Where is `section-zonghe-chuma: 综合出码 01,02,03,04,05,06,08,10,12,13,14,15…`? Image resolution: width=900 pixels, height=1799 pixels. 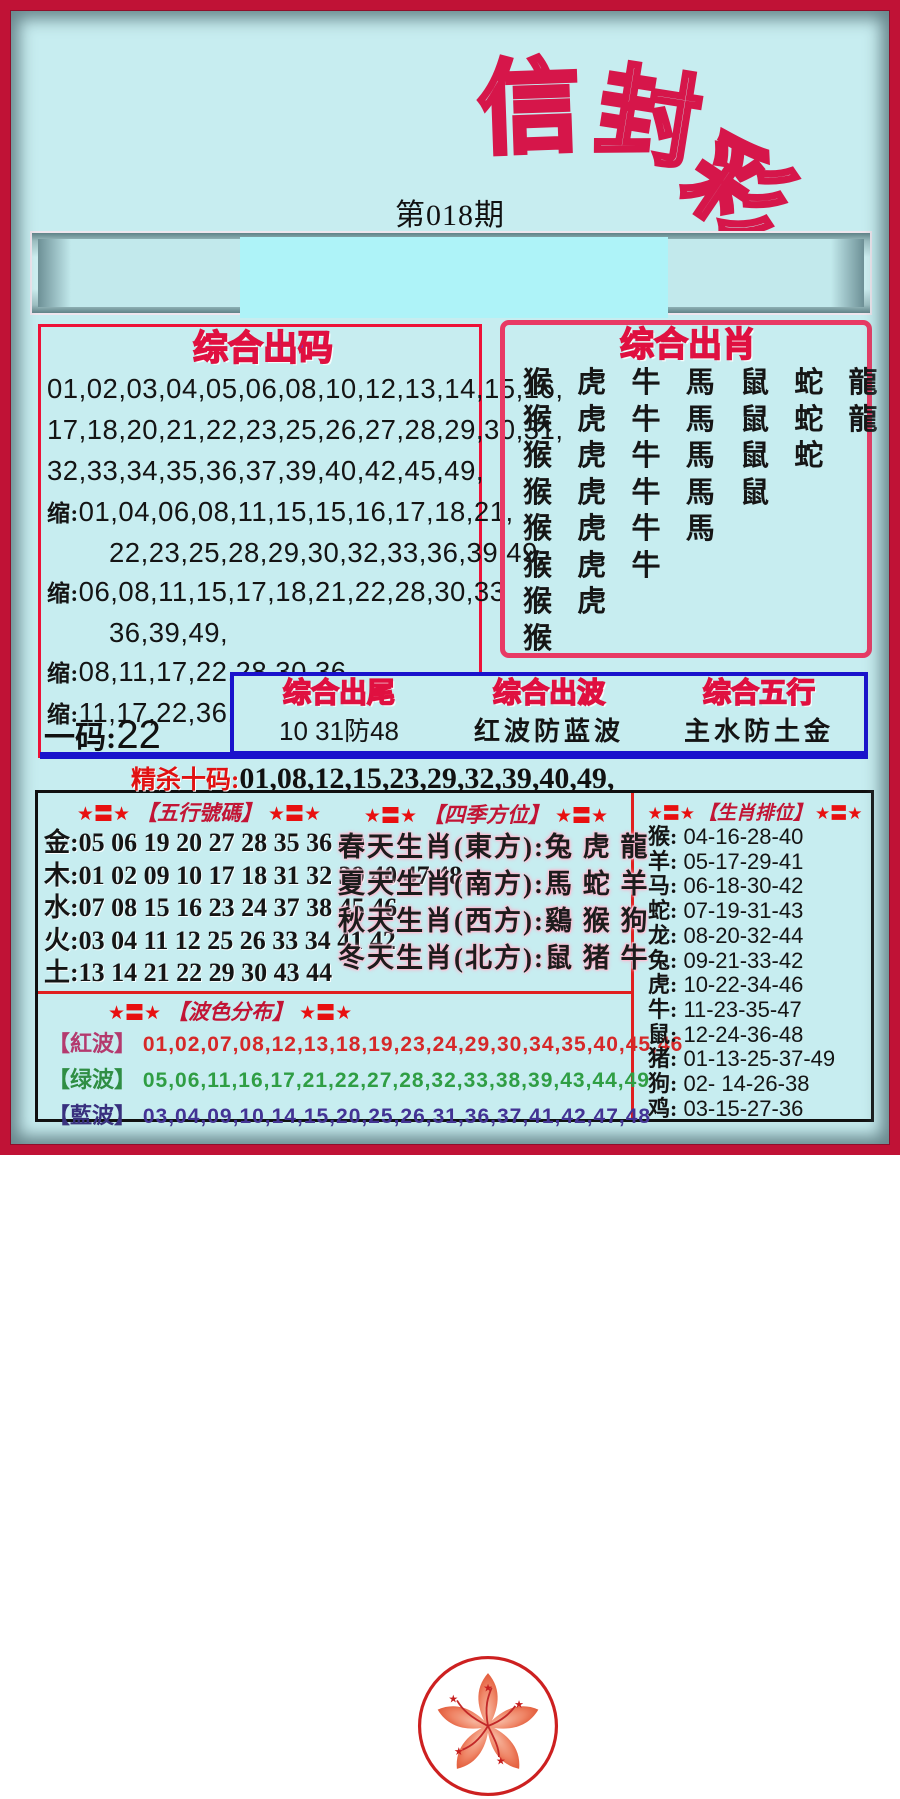
section-zonghe-chuma: 综合出码 01,02,03,04,05,06,08,10,12,13,14,15… is located at coordinates (301, 541).